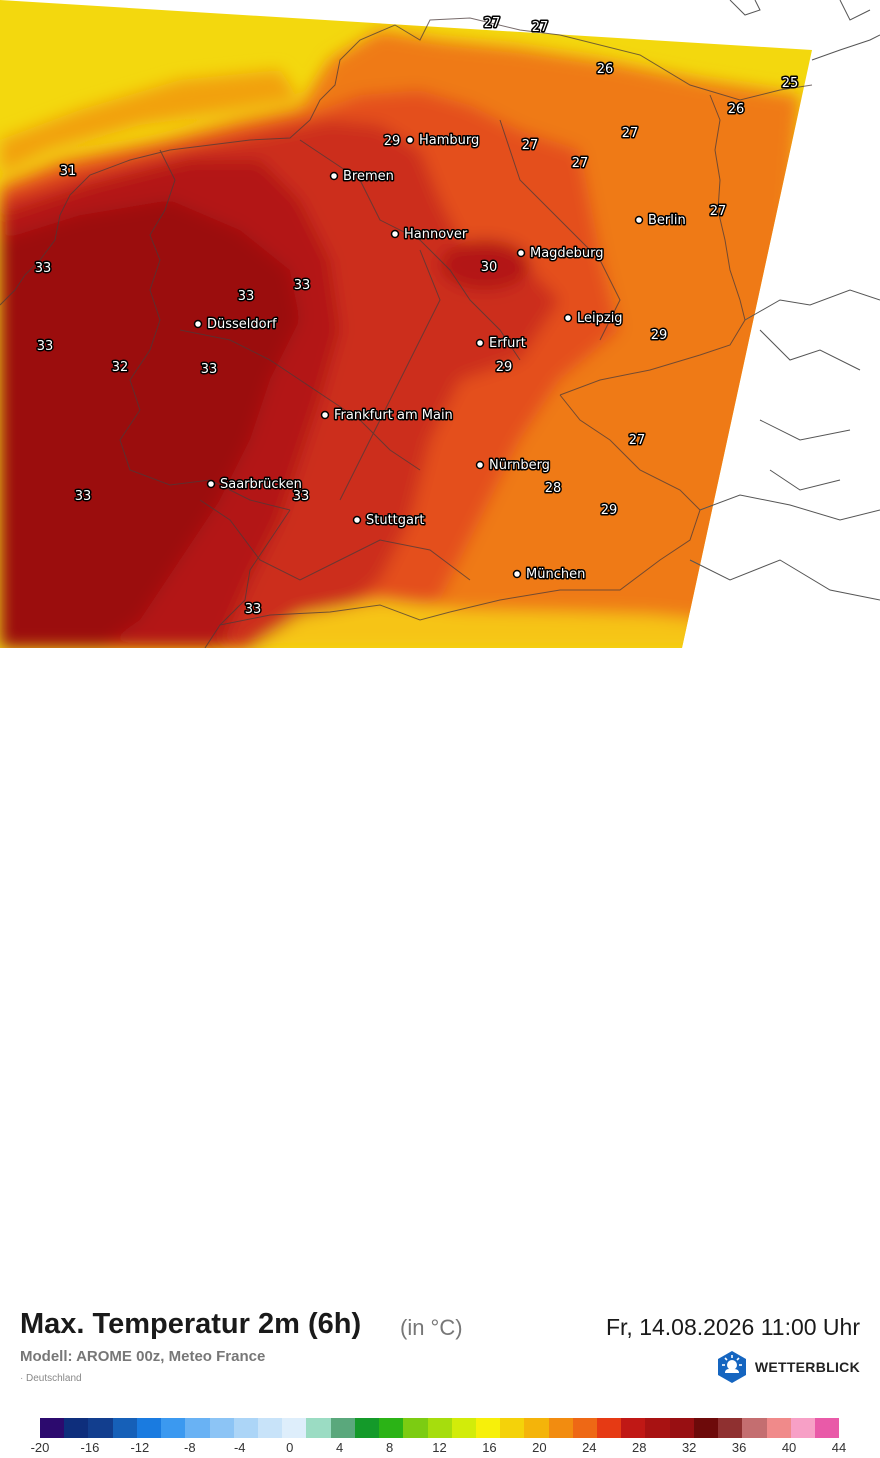 The image size is (880, 1458). I want to click on magdeburg-hot-spot, so click(485, 265).